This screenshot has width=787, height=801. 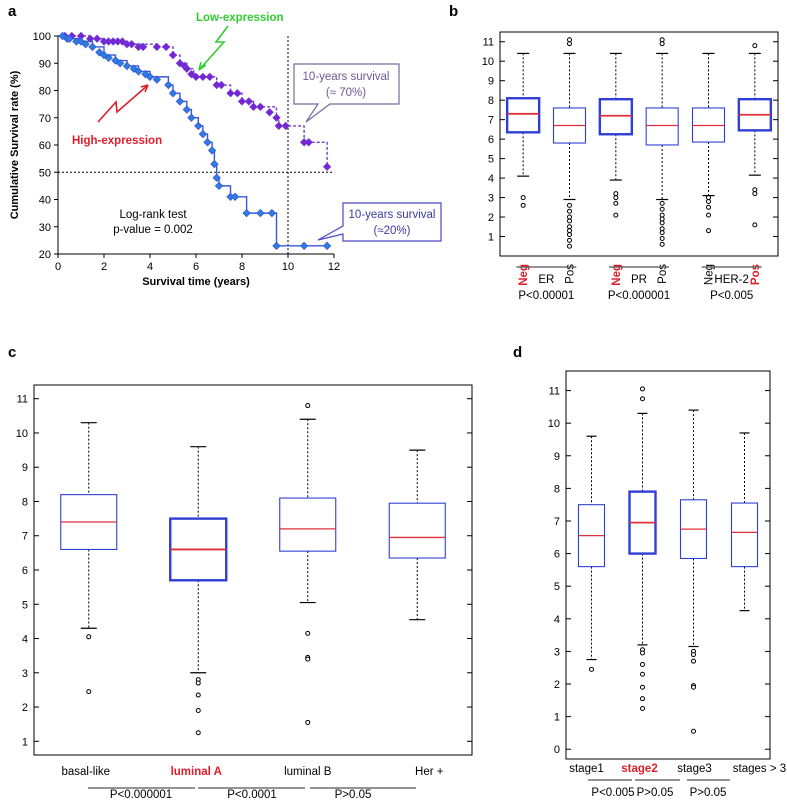 I want to click on d-comparison-pvalue: P<0.005, so click(x=612, y=793).